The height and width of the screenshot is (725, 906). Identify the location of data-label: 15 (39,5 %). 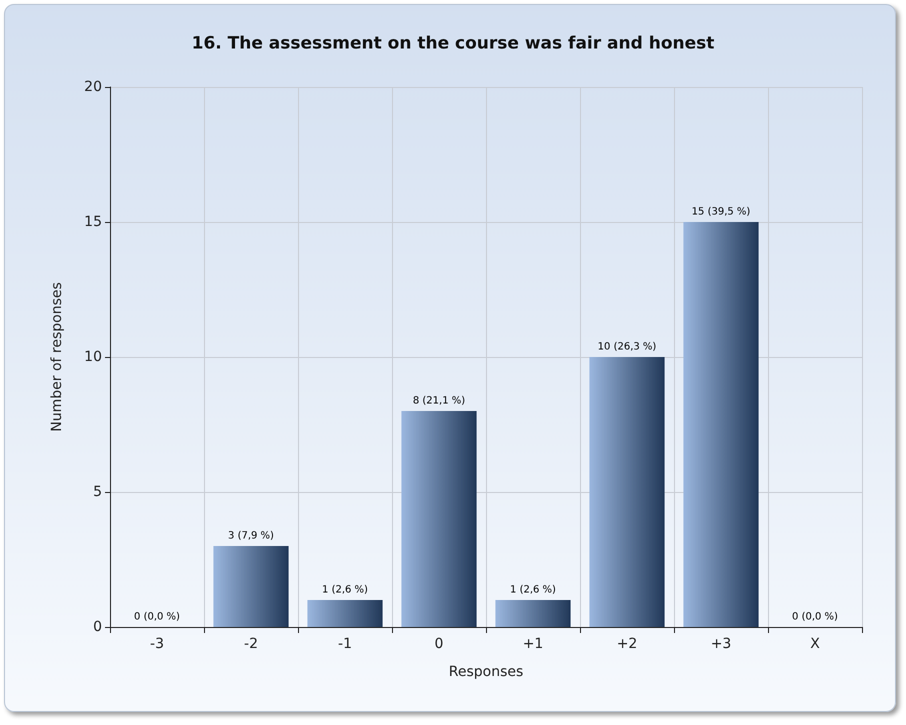
(721, 212).